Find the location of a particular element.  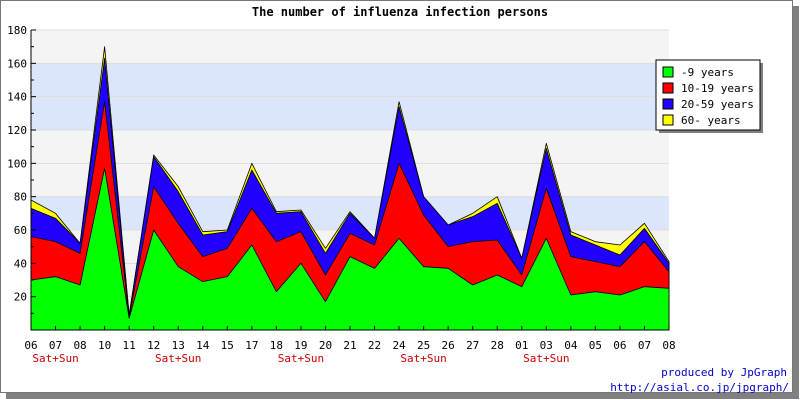

x-tick-label: 01 is located at coordinates (521, 345).